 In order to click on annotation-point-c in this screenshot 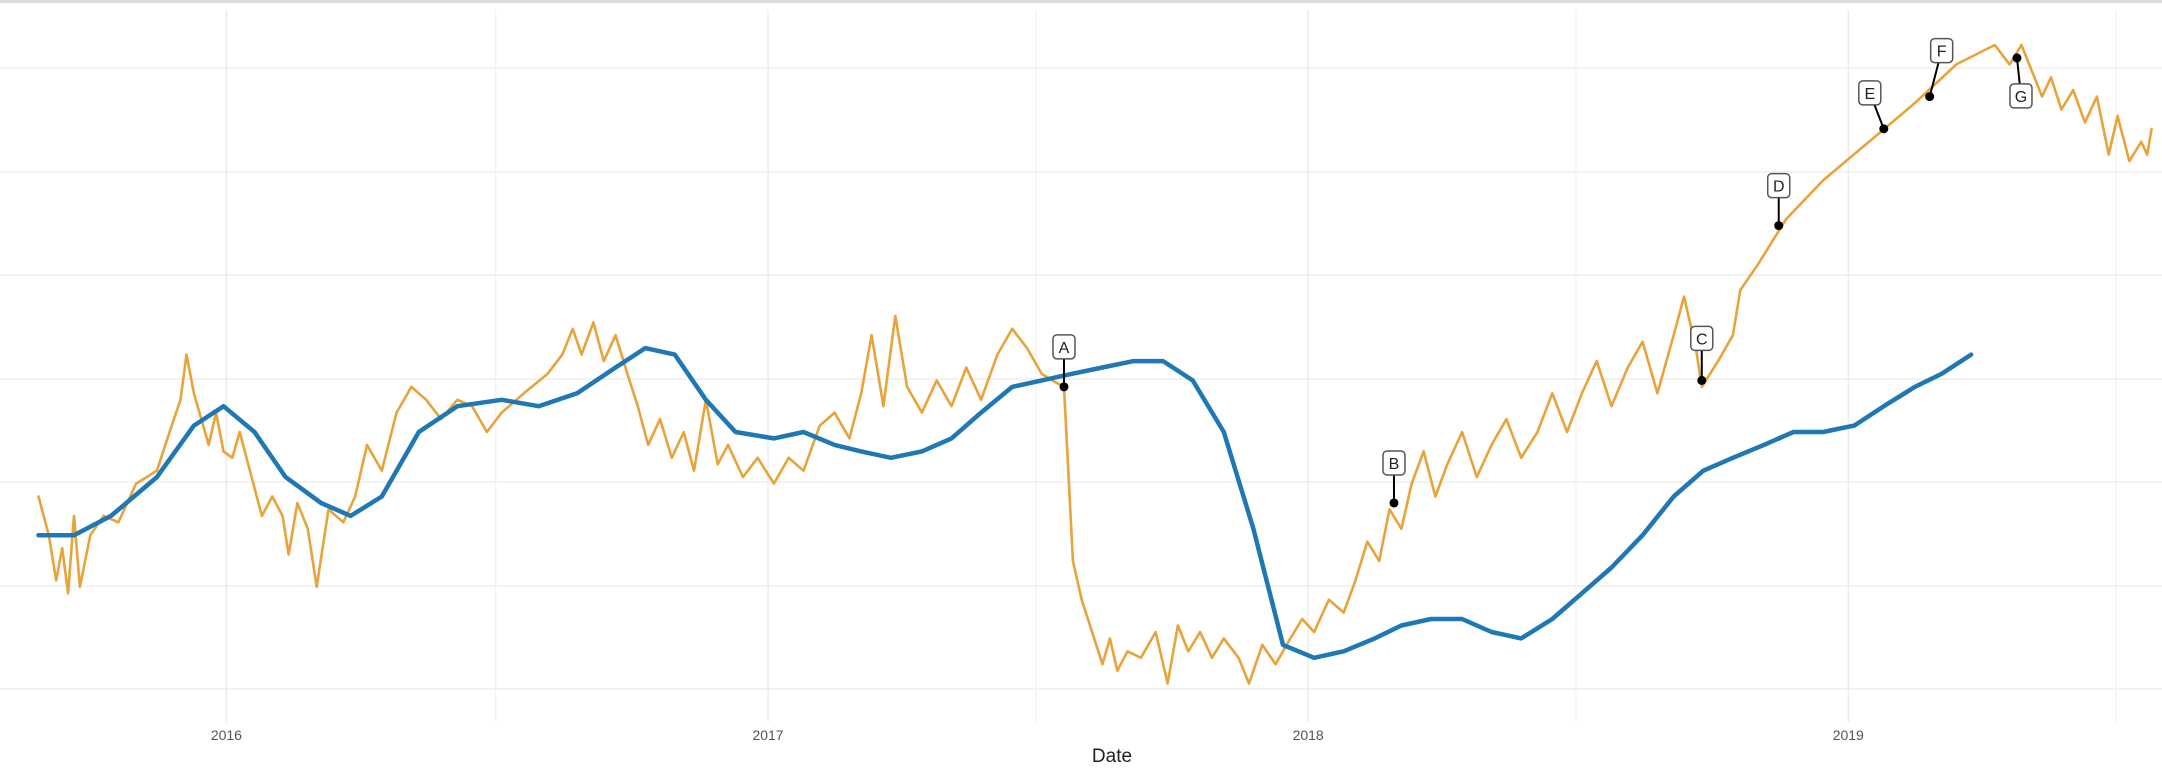, I will do `click(1701, 380)`.